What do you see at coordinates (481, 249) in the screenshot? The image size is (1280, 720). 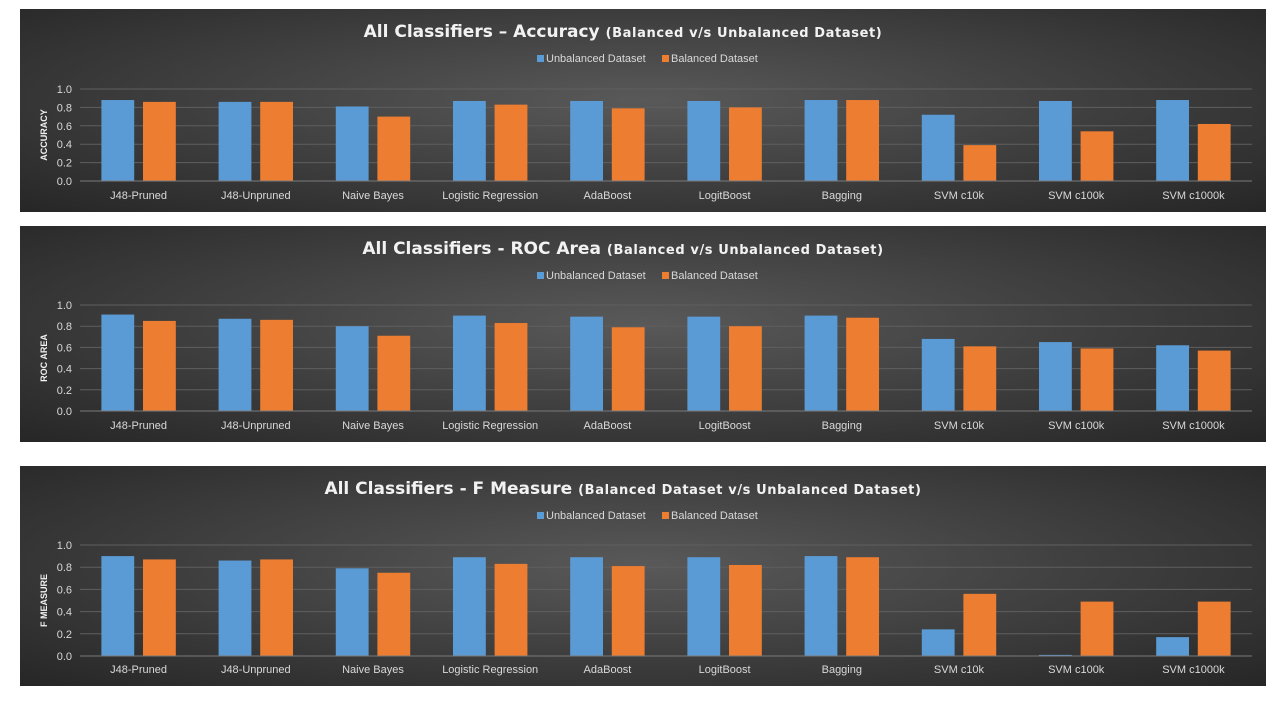 I see `chart-title-main: All Classifiers - ROC Area` at bounding box center [481, 249].